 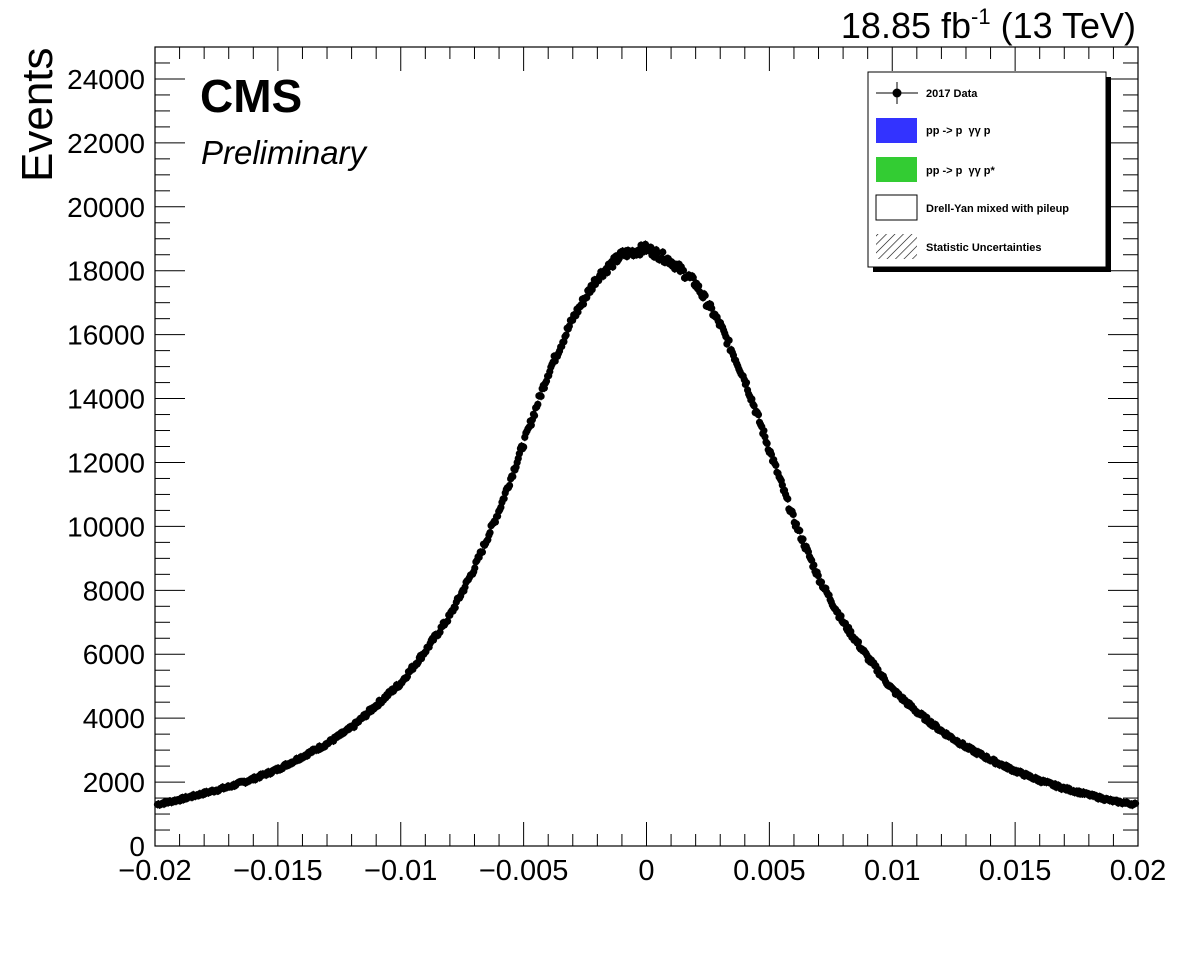 I want to click on y-tick-label: 16000, so click(x=106, y=335).